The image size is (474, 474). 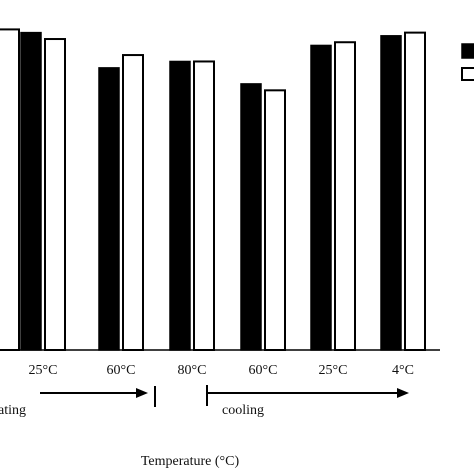 I want to click on heating-label: ating, so click(x=13, y=410).